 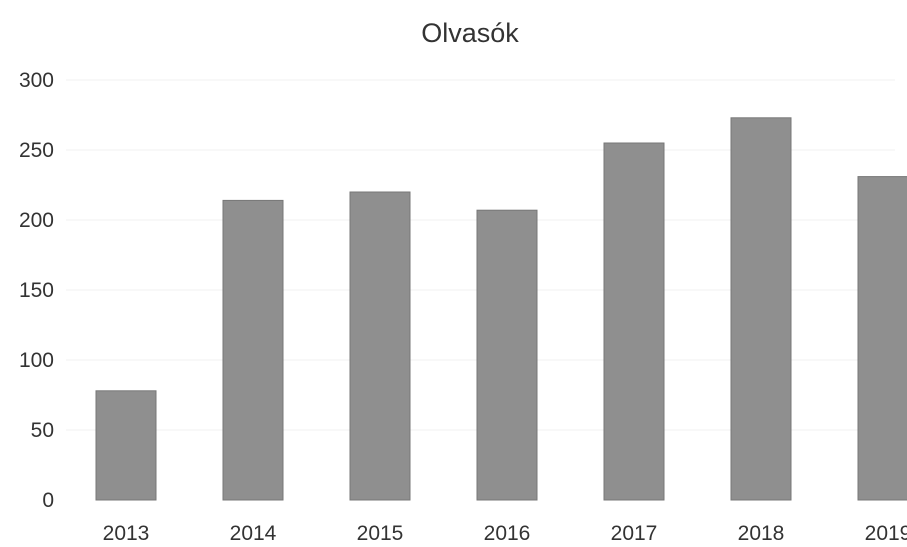 What do you see at coordinates (882, 338) in the screenshot?
I see `bar-2019` at bounding box center [882, 338].